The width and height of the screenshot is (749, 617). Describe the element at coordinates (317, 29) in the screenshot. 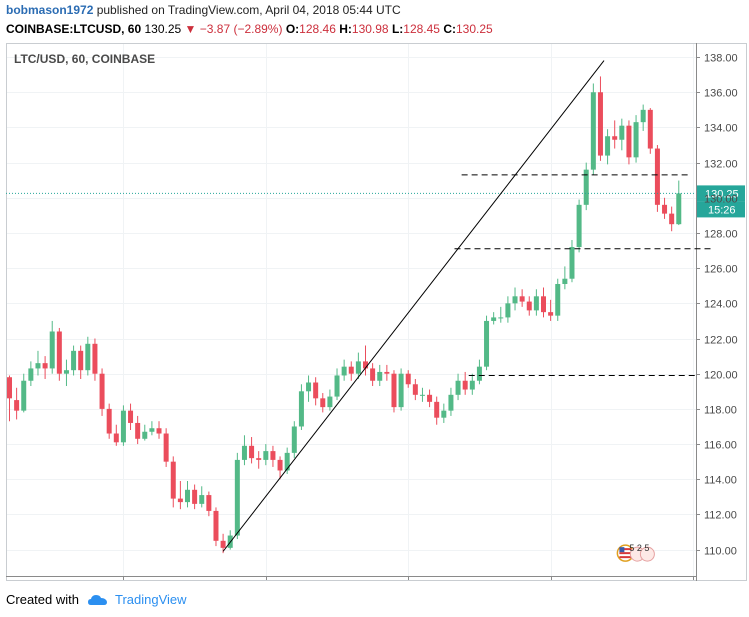

I see `open-value: 128.46` at that location.